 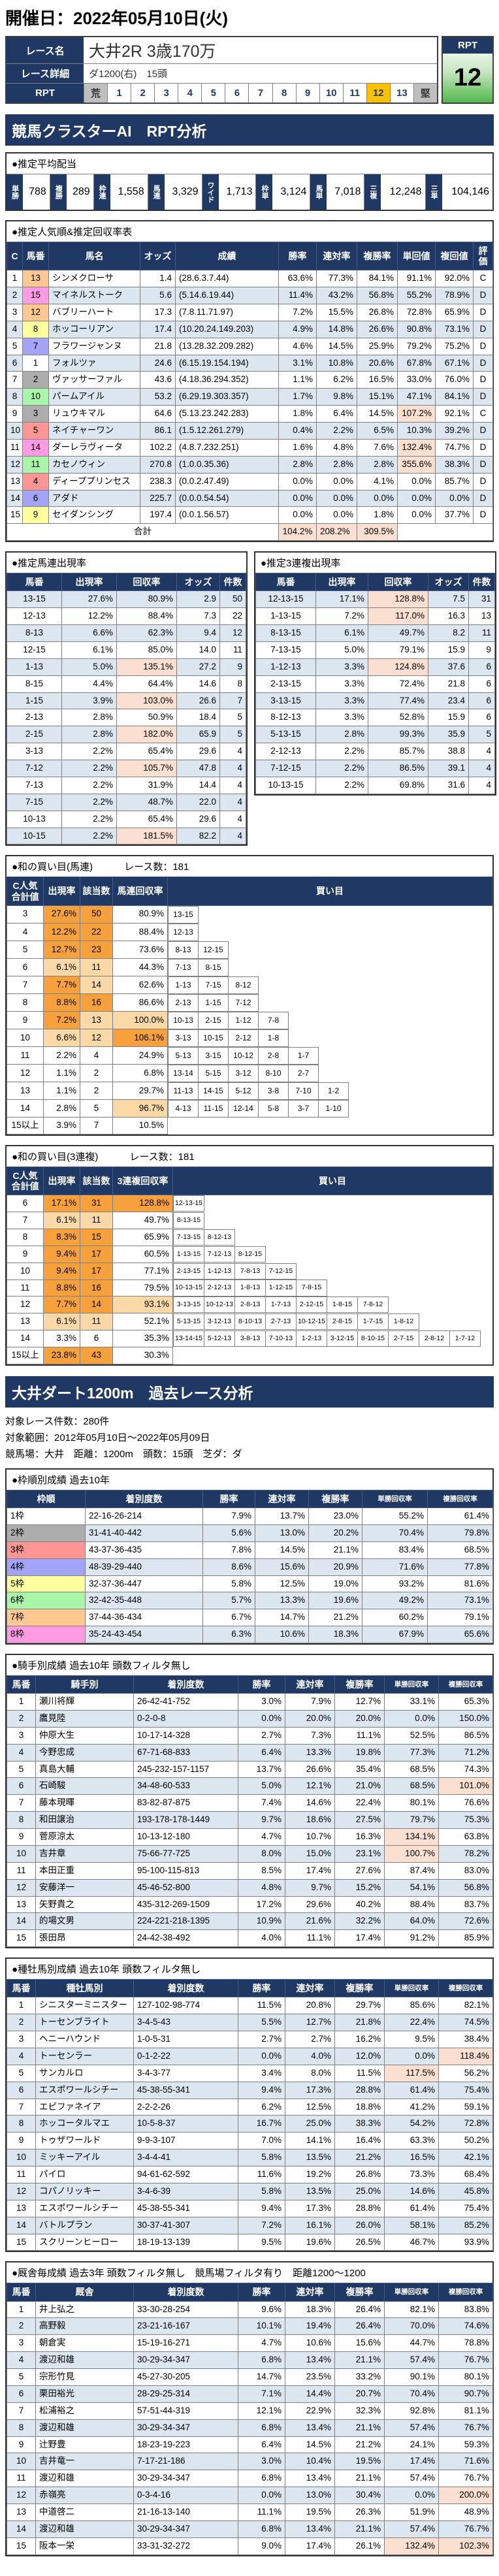 I want to click on table-cell: 85.7%, so click(x=454, y=481).